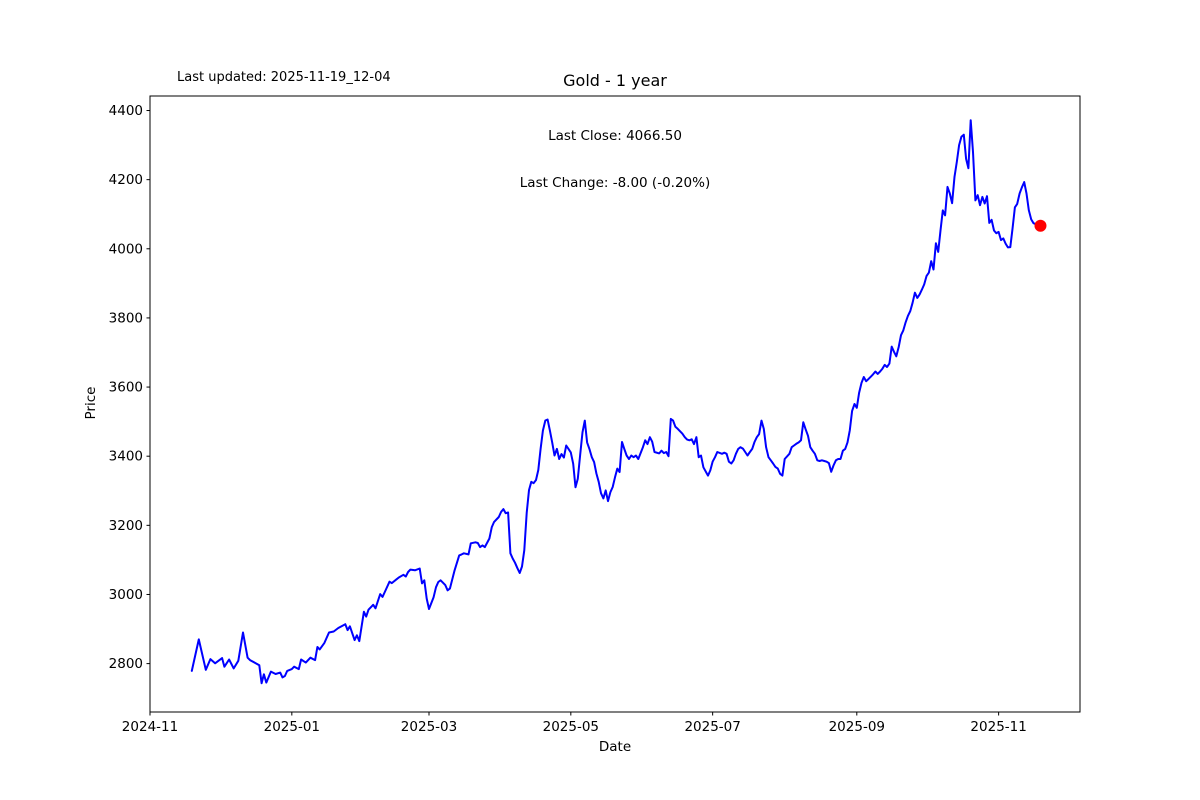  Describe the element at coordinates (126, 111) in the screenshot. I see `y-tick-label: 4400` at that location.